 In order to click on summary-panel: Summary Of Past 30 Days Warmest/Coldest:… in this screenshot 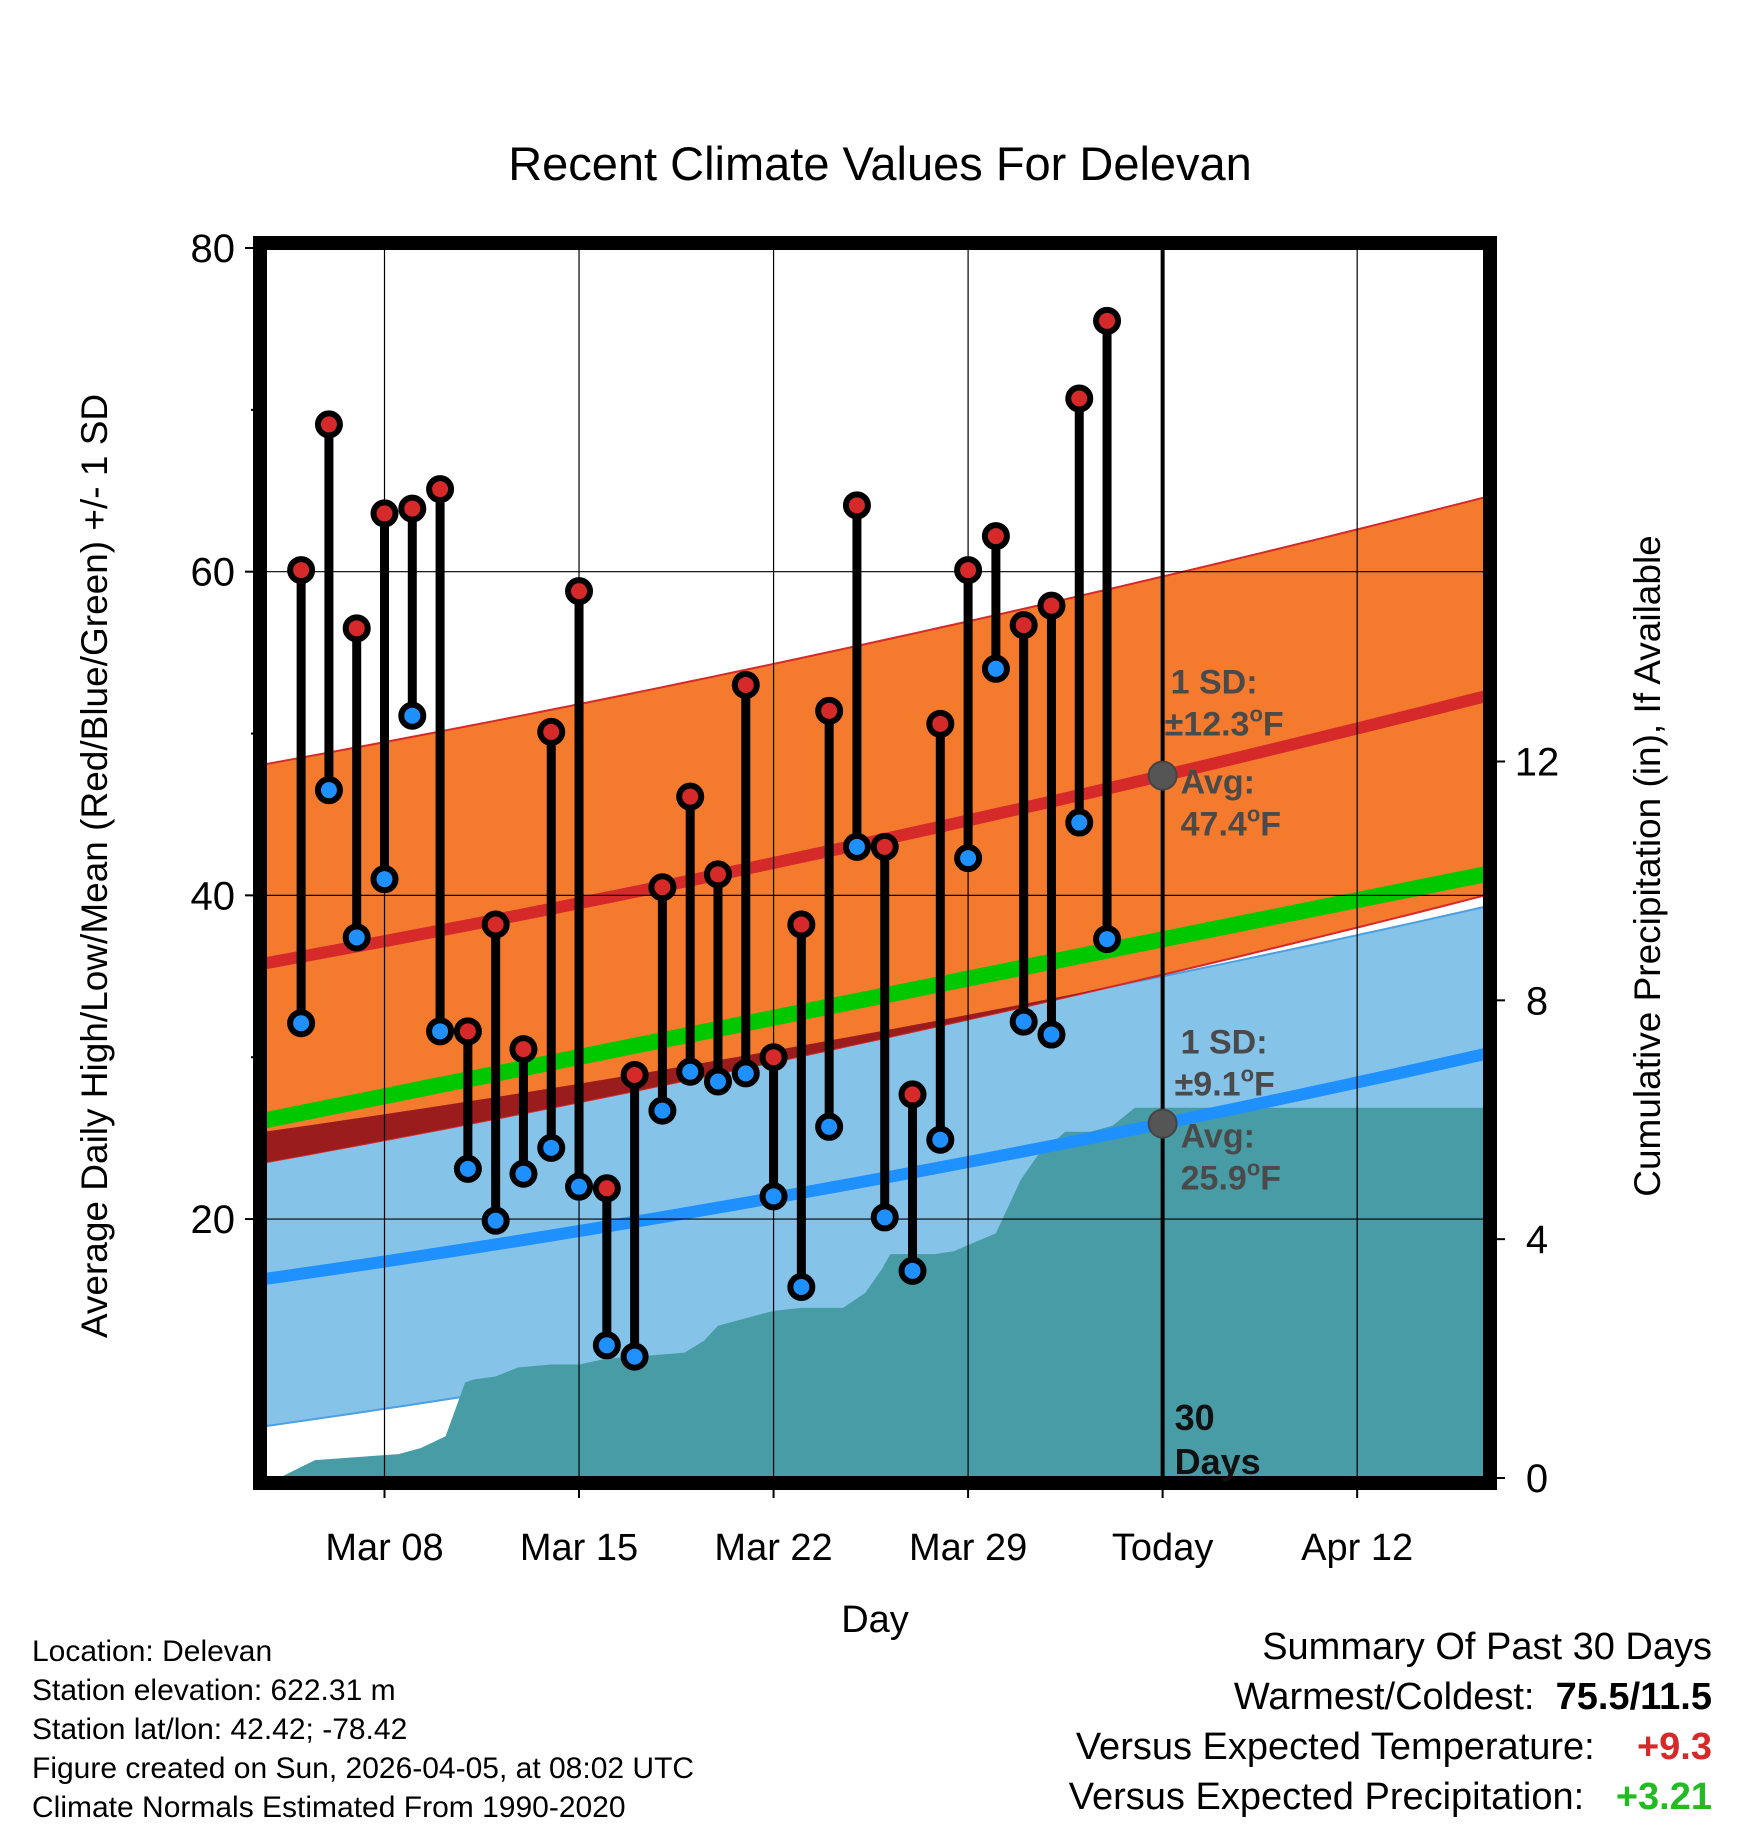, I will do `click(1390, 1722)`.